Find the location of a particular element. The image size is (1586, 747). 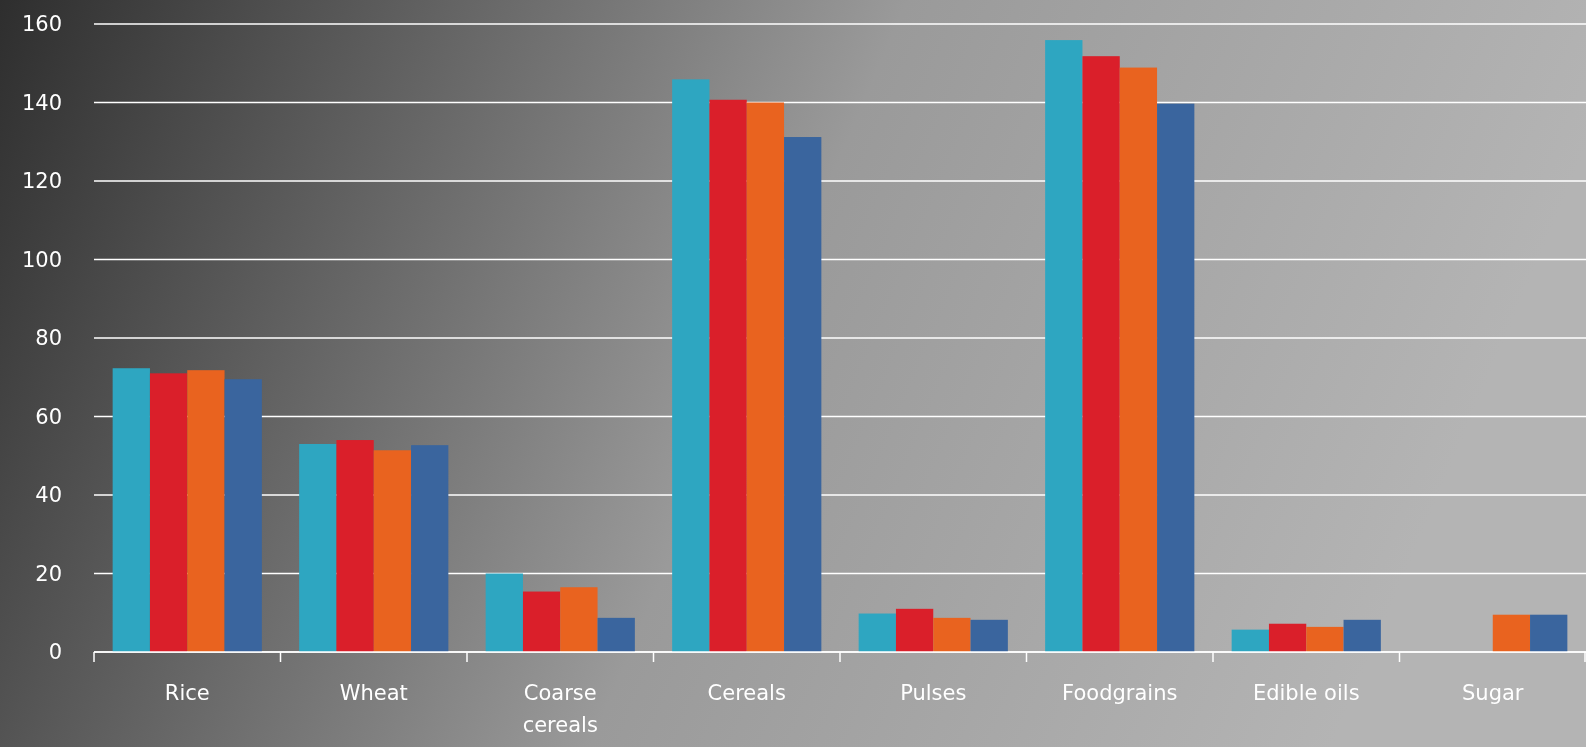

y-tick-label: 100 is located at coordinates (41, 259).